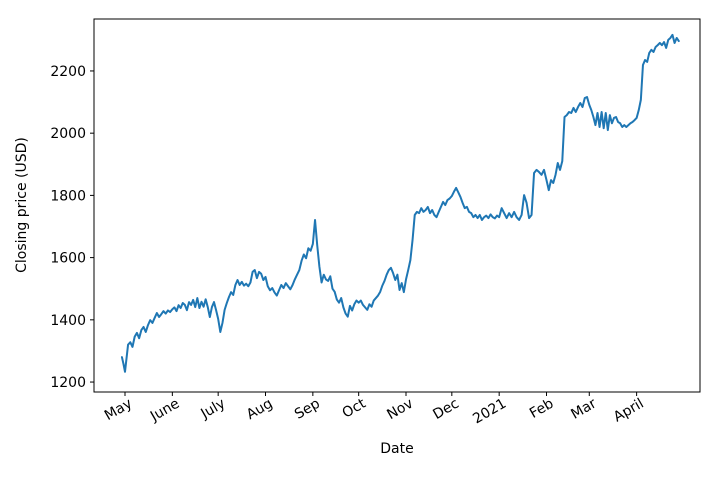 The image size is (720, 480). I want to click on y-tick-label: 1400, so click(68, 321).